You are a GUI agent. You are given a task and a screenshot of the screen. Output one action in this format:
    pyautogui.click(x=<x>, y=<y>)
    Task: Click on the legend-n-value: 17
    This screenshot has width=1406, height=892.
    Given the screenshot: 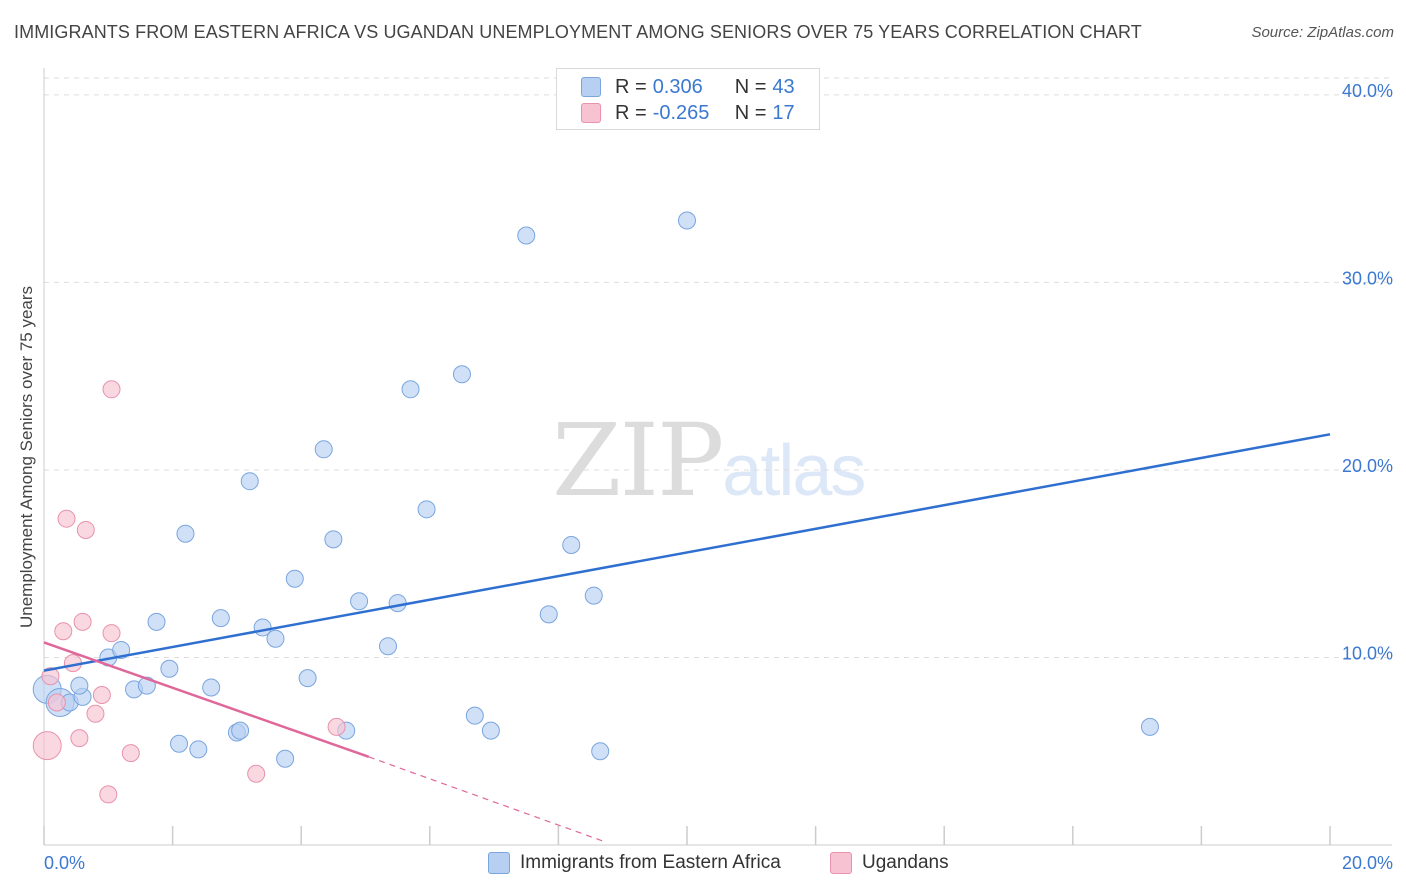 What is the action you would take?
    pyautogui.click(x=783, y=112)
    